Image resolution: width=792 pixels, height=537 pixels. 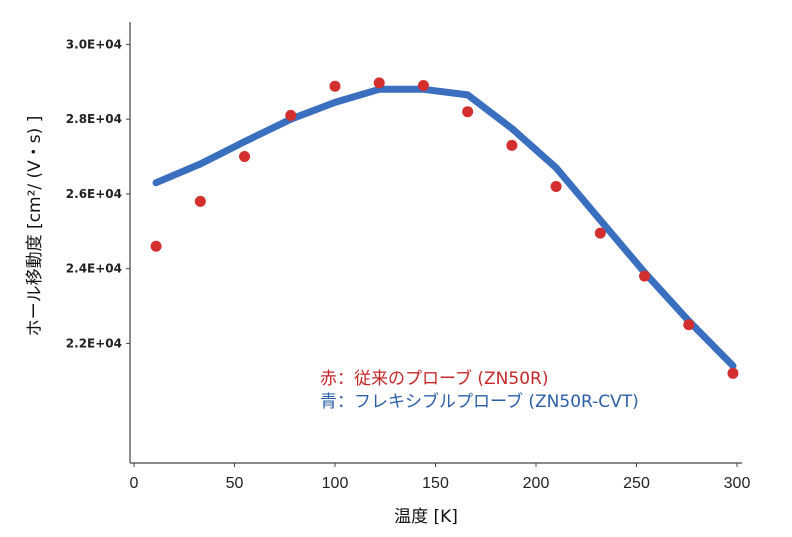 I want to click on x-tick-label: 200, so click(x=536, y=483).